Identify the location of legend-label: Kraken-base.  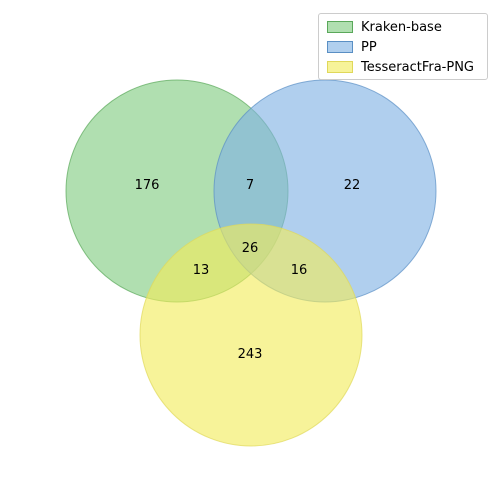
(401, 27).